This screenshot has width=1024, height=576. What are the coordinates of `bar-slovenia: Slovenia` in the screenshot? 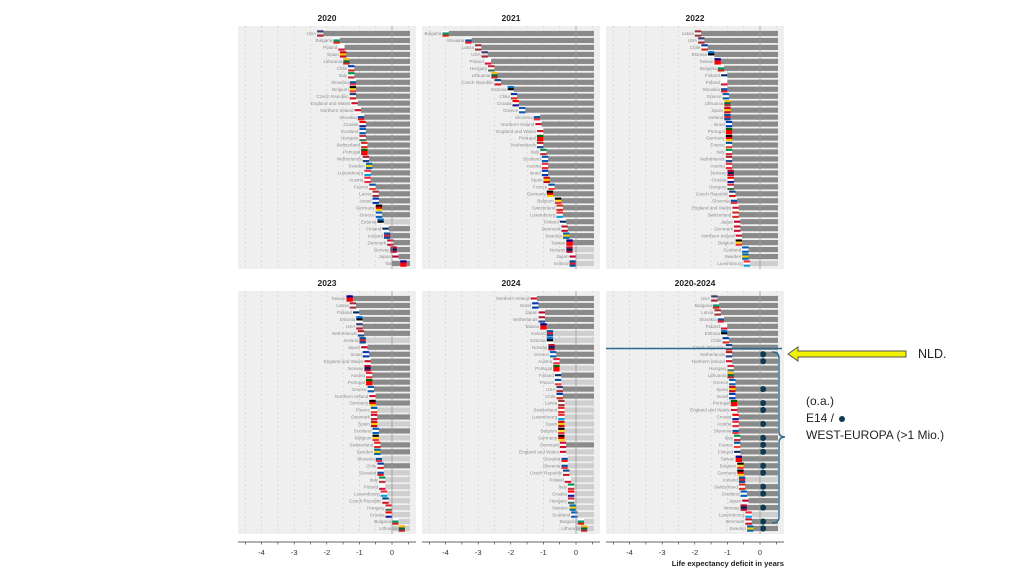 It's located at (746, 431).